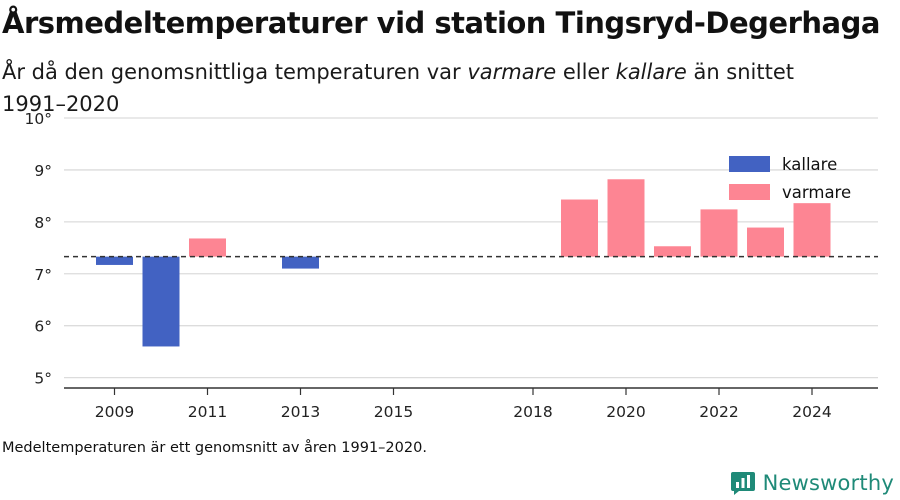  I want to click on y-tick-label: 10°, so click(38, 119).